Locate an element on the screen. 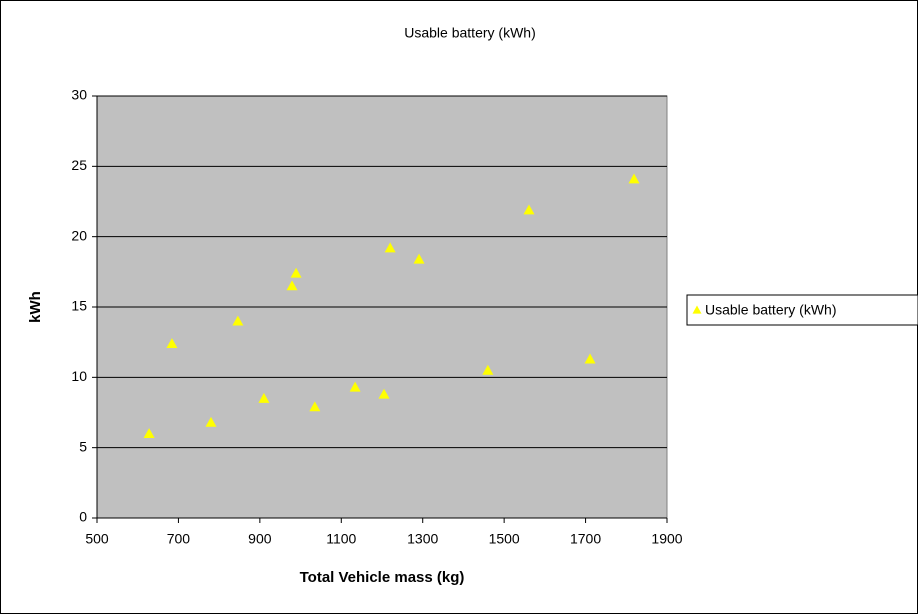  x-tick-label: 900 is located at coordinates (260, 539).